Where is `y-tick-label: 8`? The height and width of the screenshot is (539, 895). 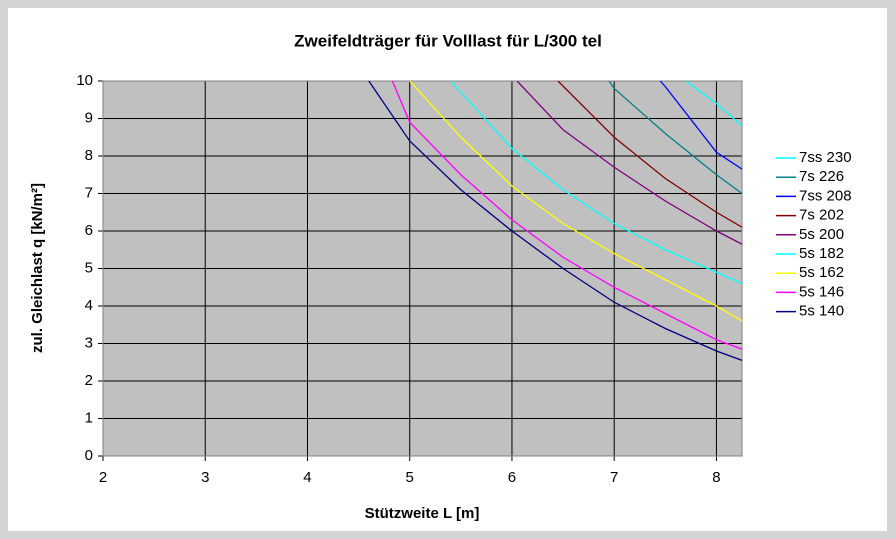 y-tick-label: 8 is located at coordinates (89, 155).